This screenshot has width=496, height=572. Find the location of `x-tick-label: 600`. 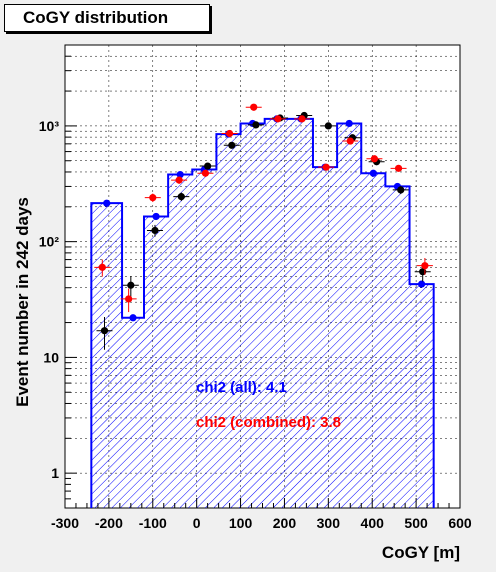

x-tick-label: 600 is located at coordinates (460, 523).